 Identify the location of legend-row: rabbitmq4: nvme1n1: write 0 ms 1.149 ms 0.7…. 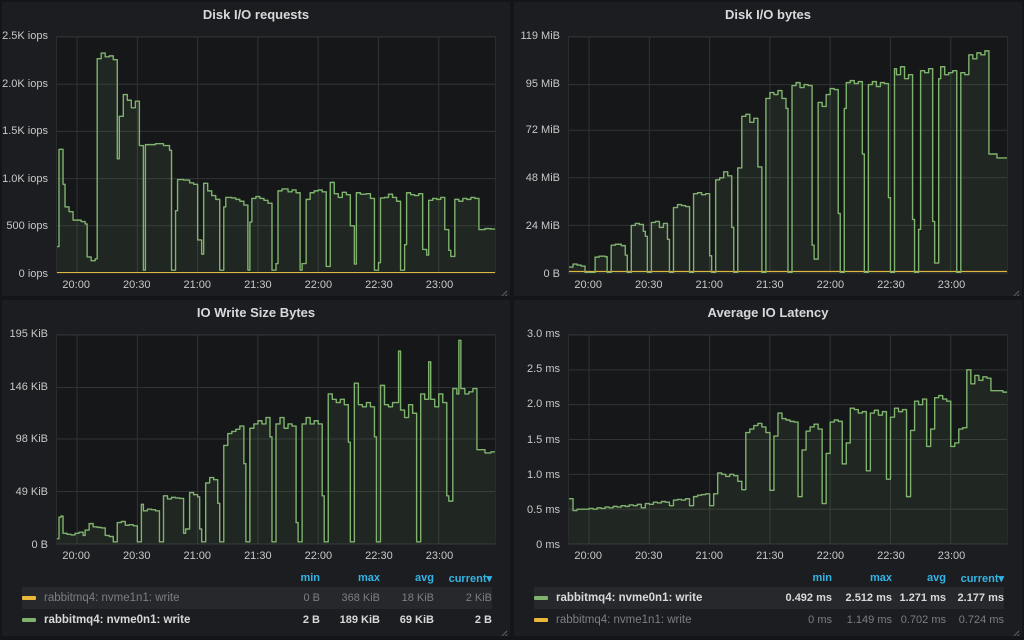
(769, 620).